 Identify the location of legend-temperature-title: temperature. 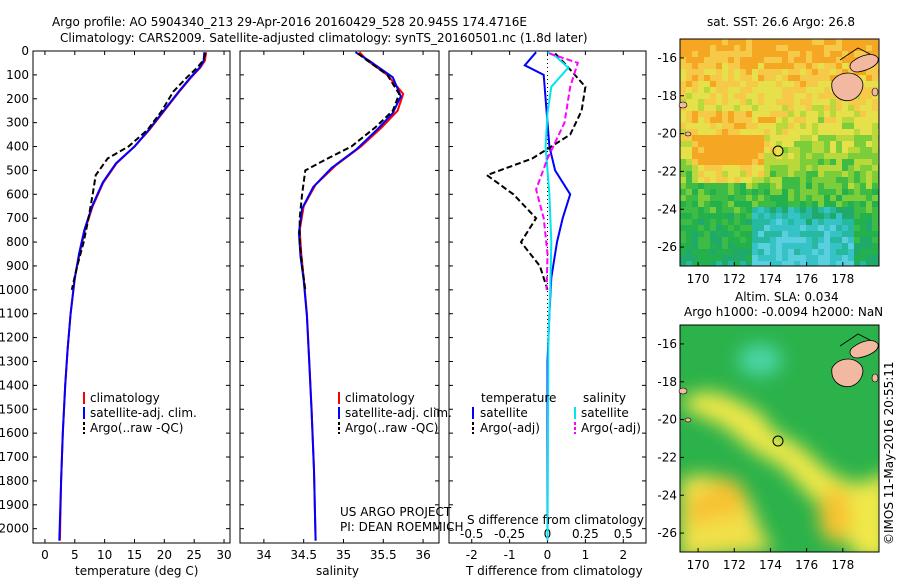
(518, 398).